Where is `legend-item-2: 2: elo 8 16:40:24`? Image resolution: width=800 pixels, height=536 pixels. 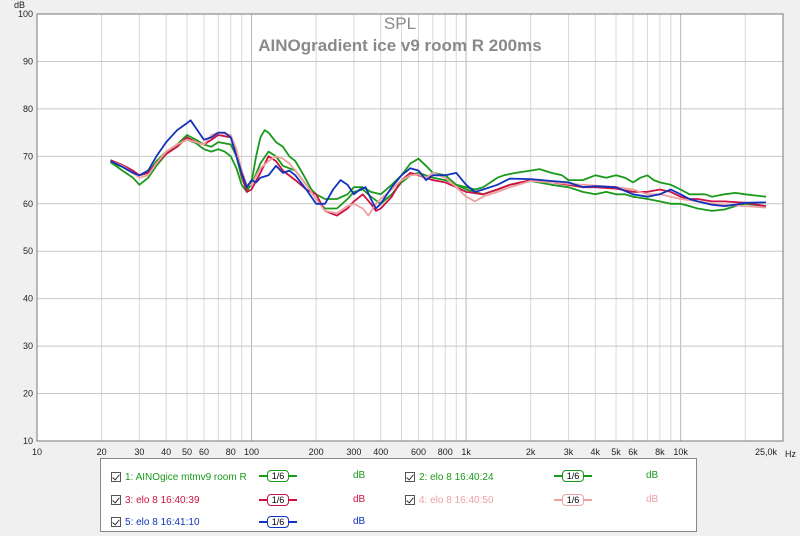 legend-item-2: 2: elo 8 16:40:24 is located at coordinates (449, 477).